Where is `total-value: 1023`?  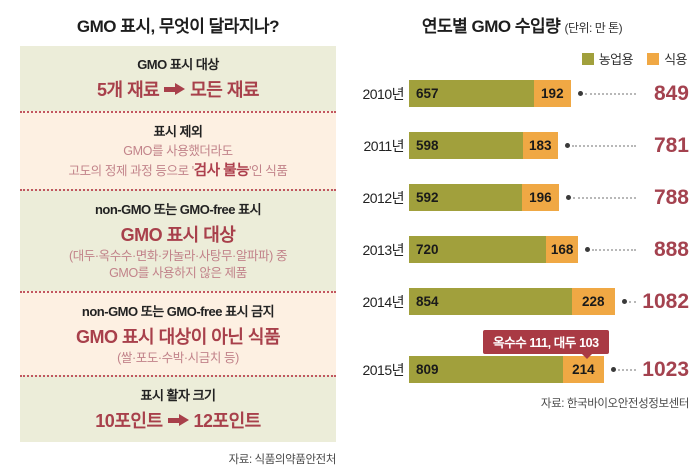 total-value: 1023 is located at coordinates (665, 369).